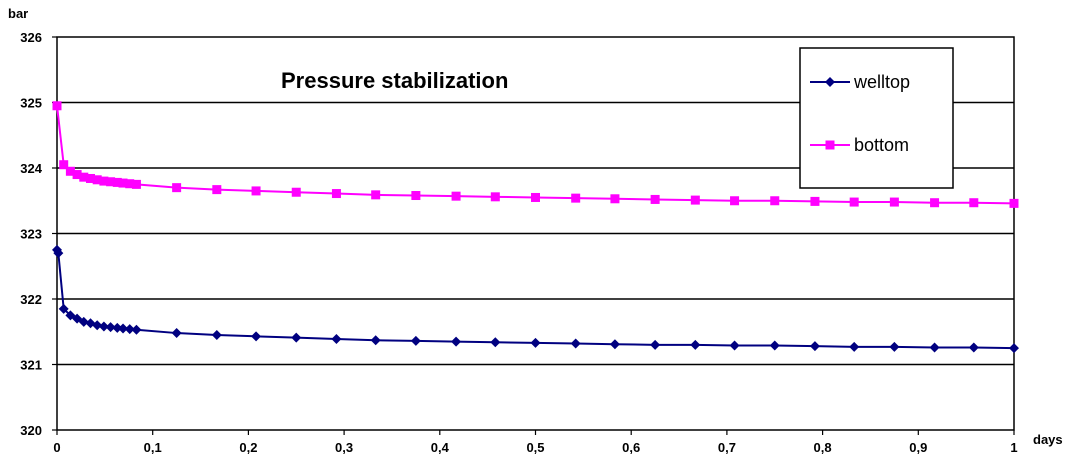 This screenshot has width=1085, height=462. What do you see at coordinates (860, 113) in the screenshot?
I see `legend-items: welltop bottom` at bounding box center [860, 113].